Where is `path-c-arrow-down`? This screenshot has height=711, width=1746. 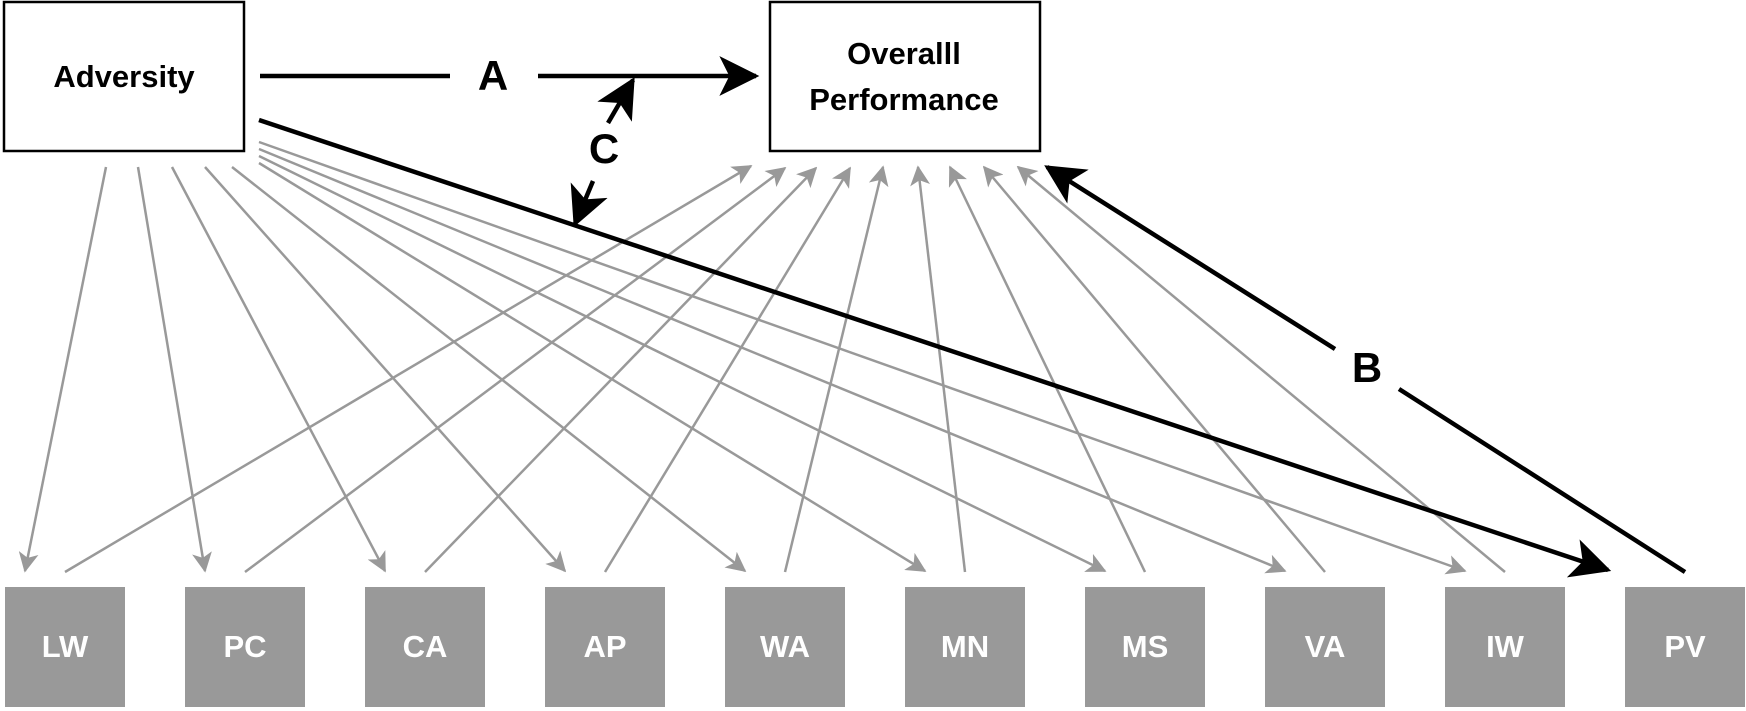 path-c-arrow-down is located at coordinates (589, 204).